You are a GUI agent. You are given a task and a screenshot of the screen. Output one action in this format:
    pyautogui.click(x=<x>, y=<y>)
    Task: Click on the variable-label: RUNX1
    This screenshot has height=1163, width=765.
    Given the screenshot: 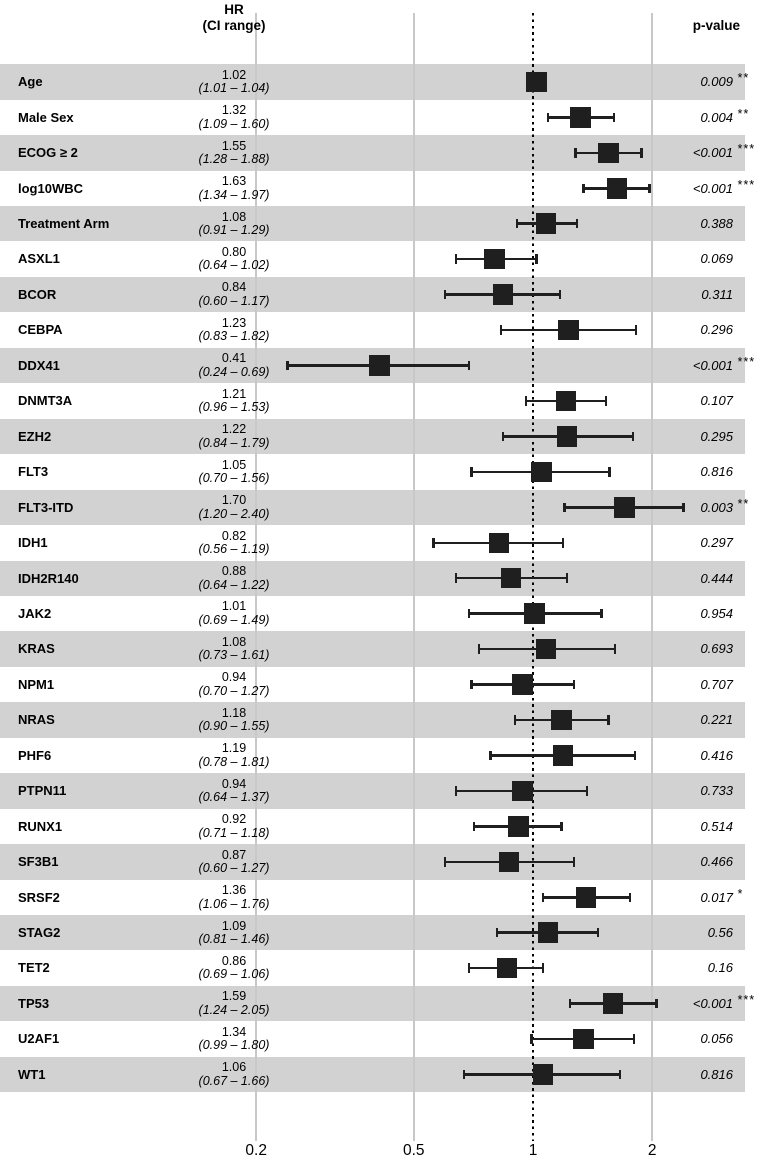 What is the action you would take?
    pyautogui.click(x=40, y=826)
    